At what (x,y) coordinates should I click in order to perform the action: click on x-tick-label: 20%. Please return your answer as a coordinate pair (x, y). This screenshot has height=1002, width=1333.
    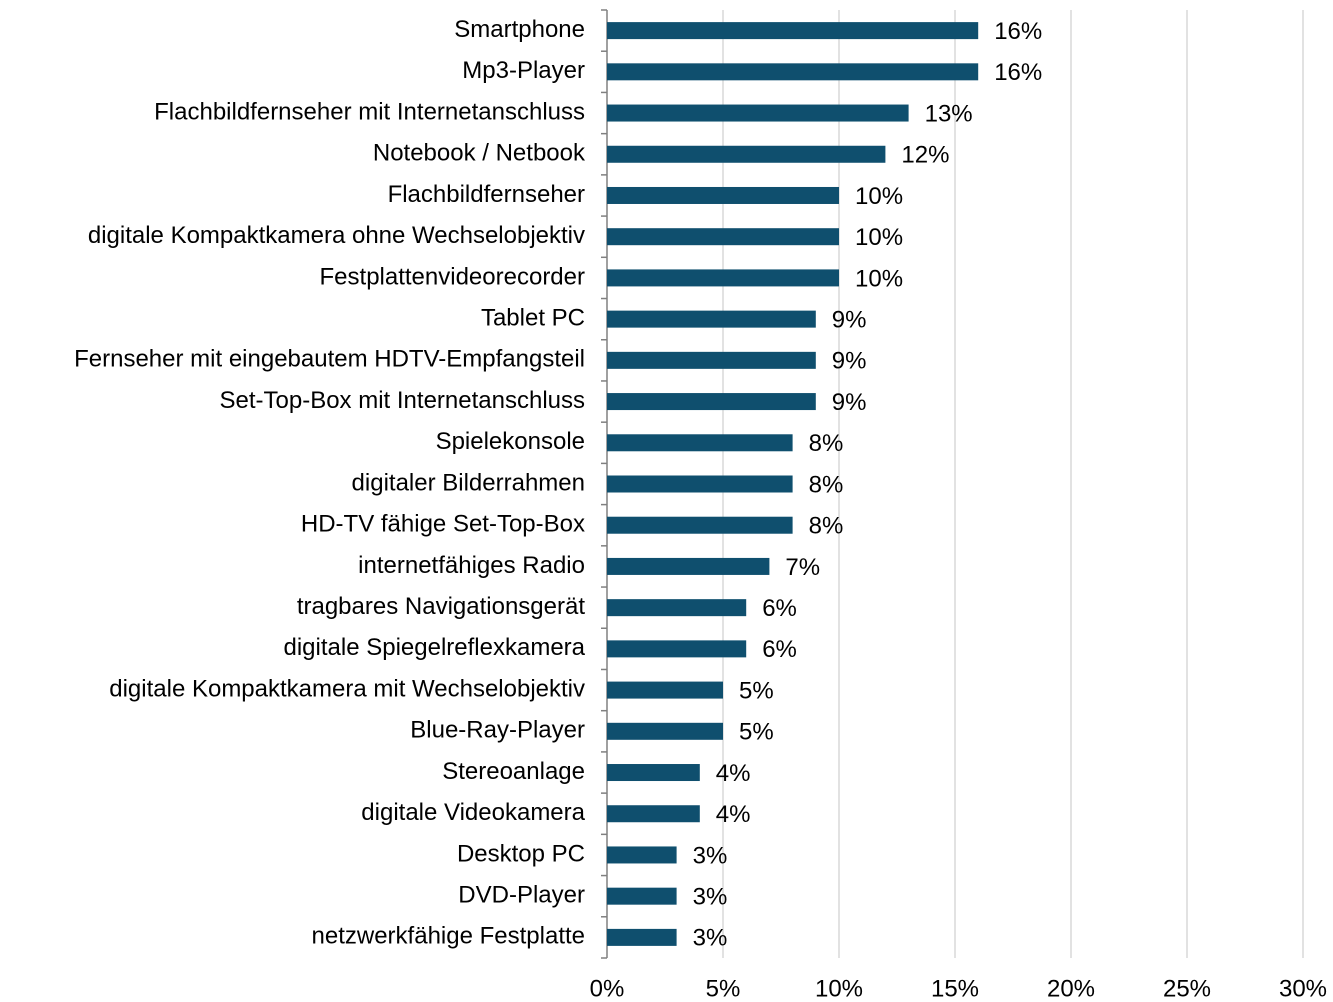
    Looking at the image, I should click on (1071, 988).